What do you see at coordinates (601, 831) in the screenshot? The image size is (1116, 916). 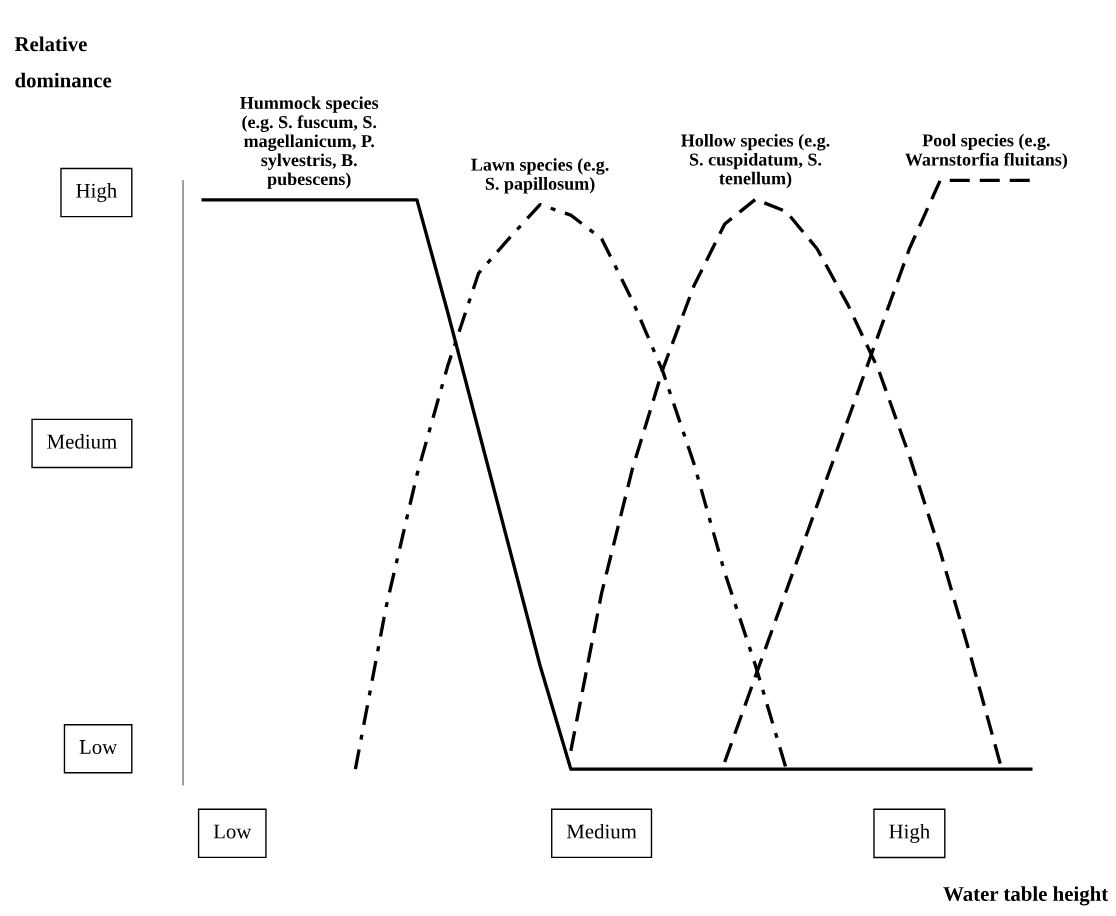 I see `x-tick-label: Medium` at bounding box center [601, 831].